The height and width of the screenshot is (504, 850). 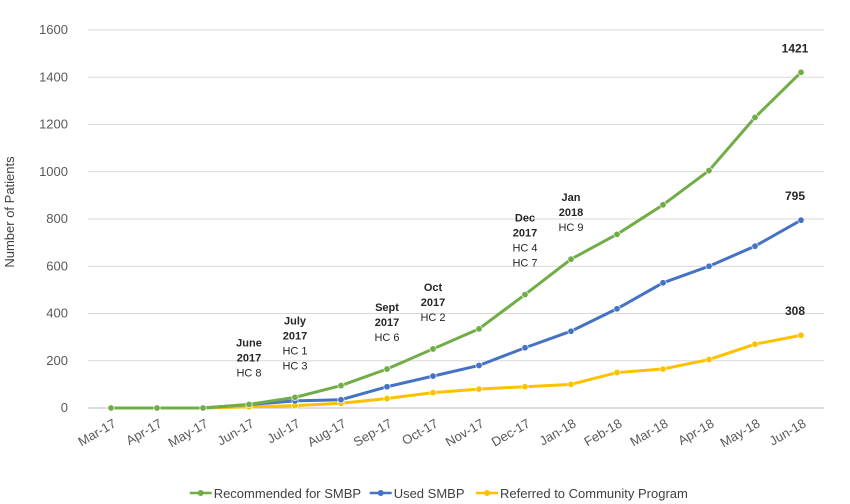 What do you see at coordinates (602, 433) in the screenshot?
I see `x-tick-label: Feb-18` at bounding box center [602, 433].